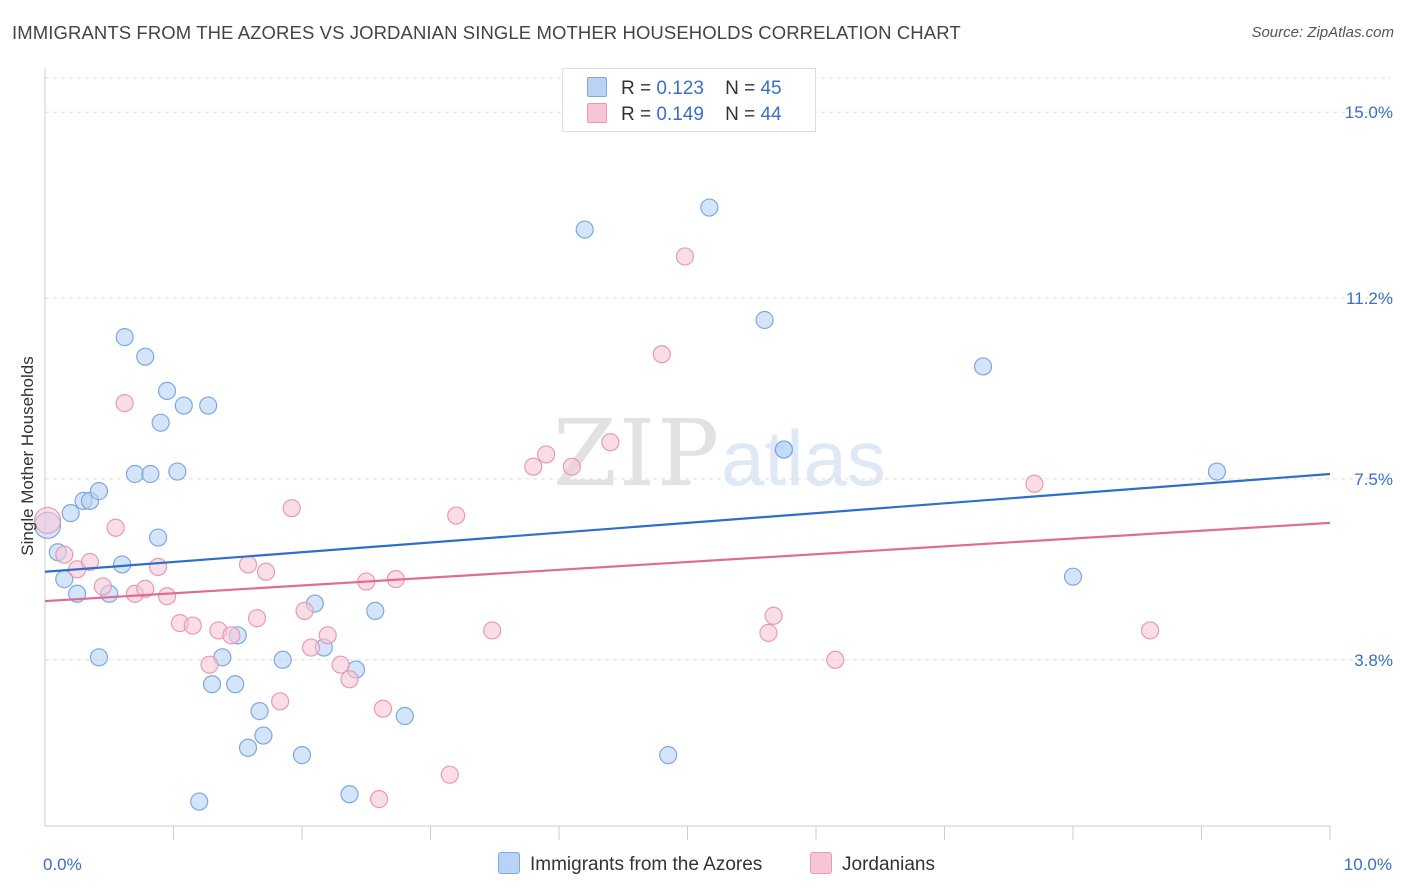  Describe the element at coordinates (1373, 660) in the screenshot. I see `y-tick-label: 3.8%` at that location.